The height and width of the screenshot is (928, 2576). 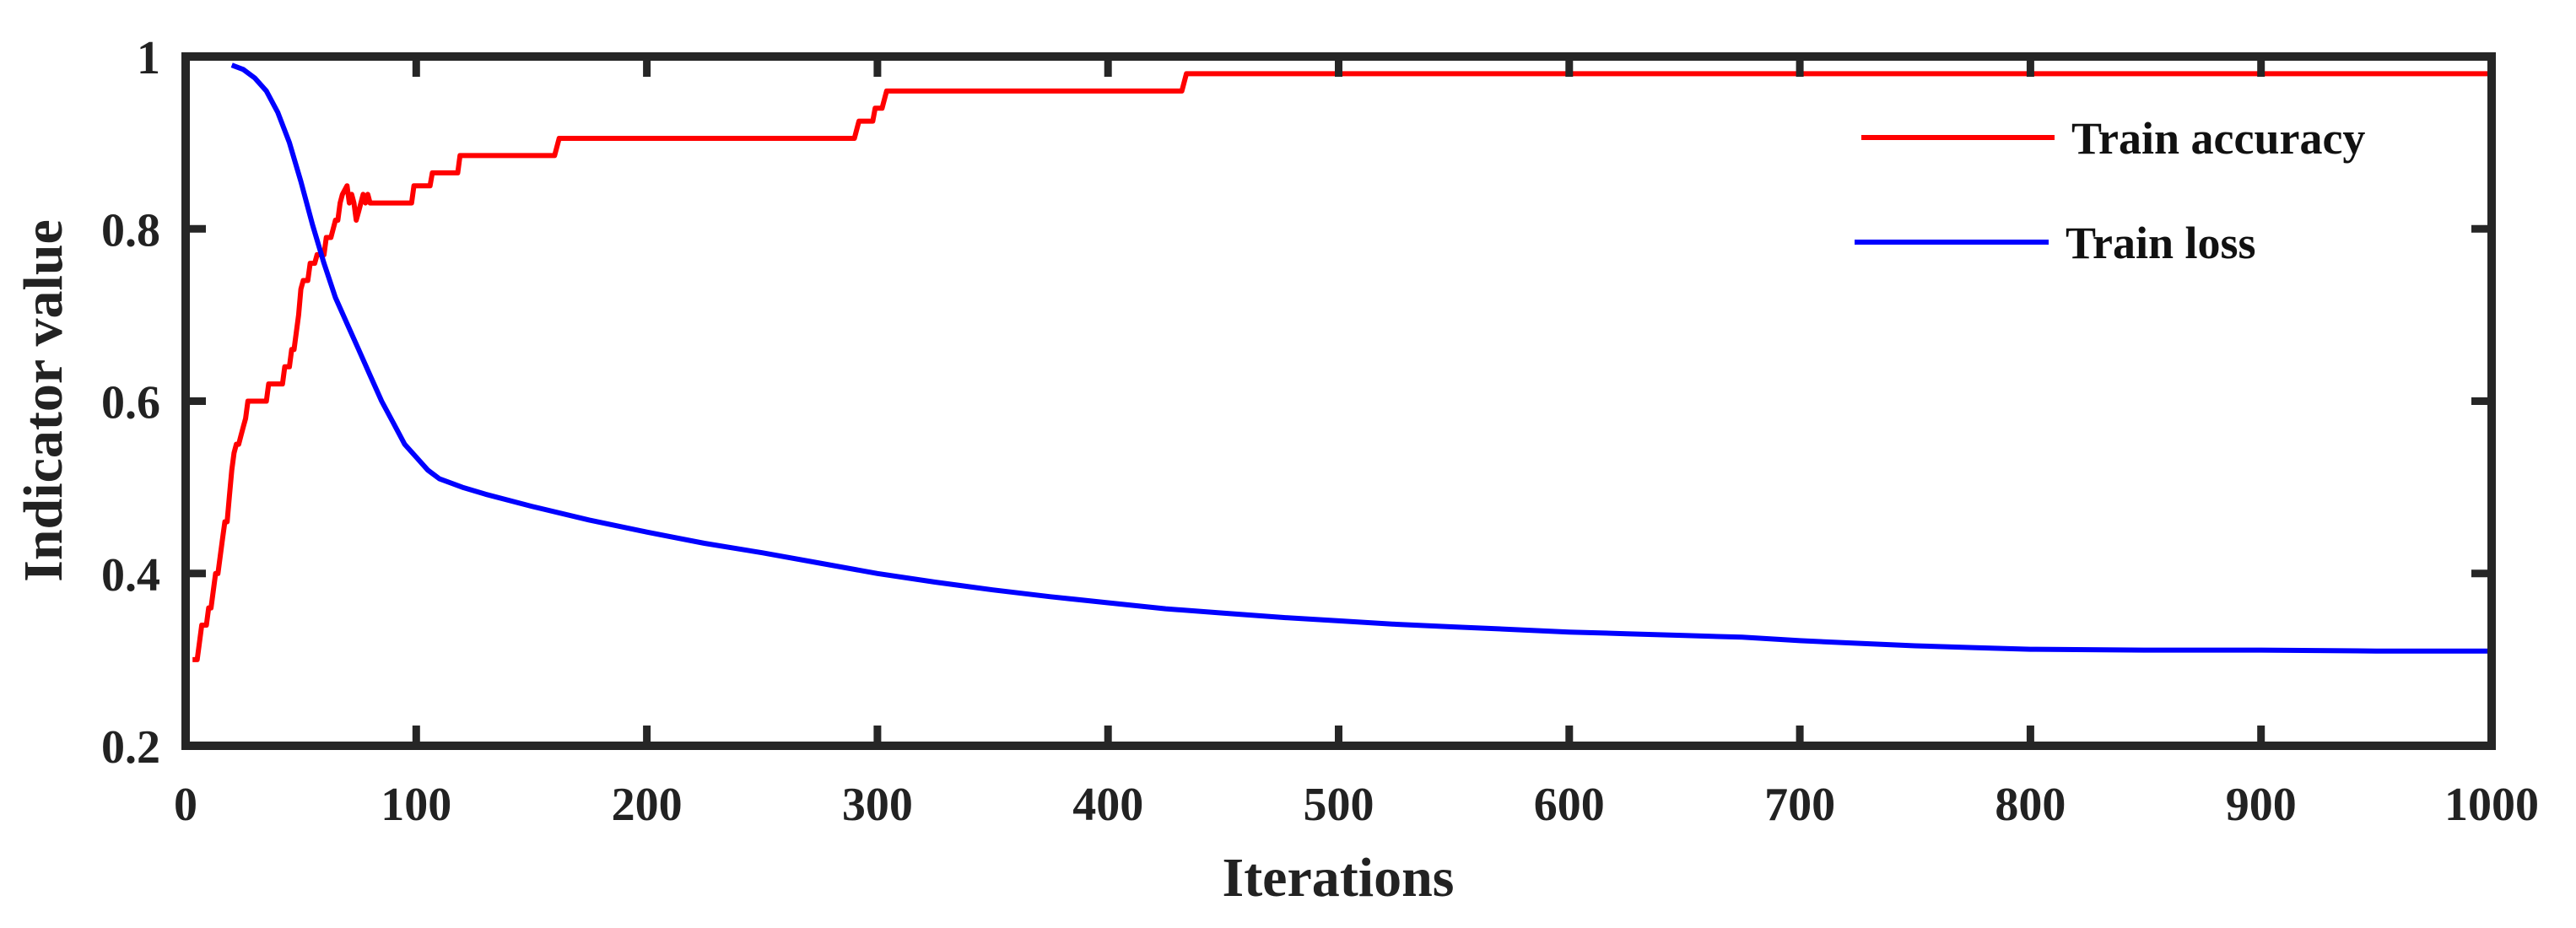 I want to click on y-tick-label-0.6: 0.6, so click(x=130, y=403).